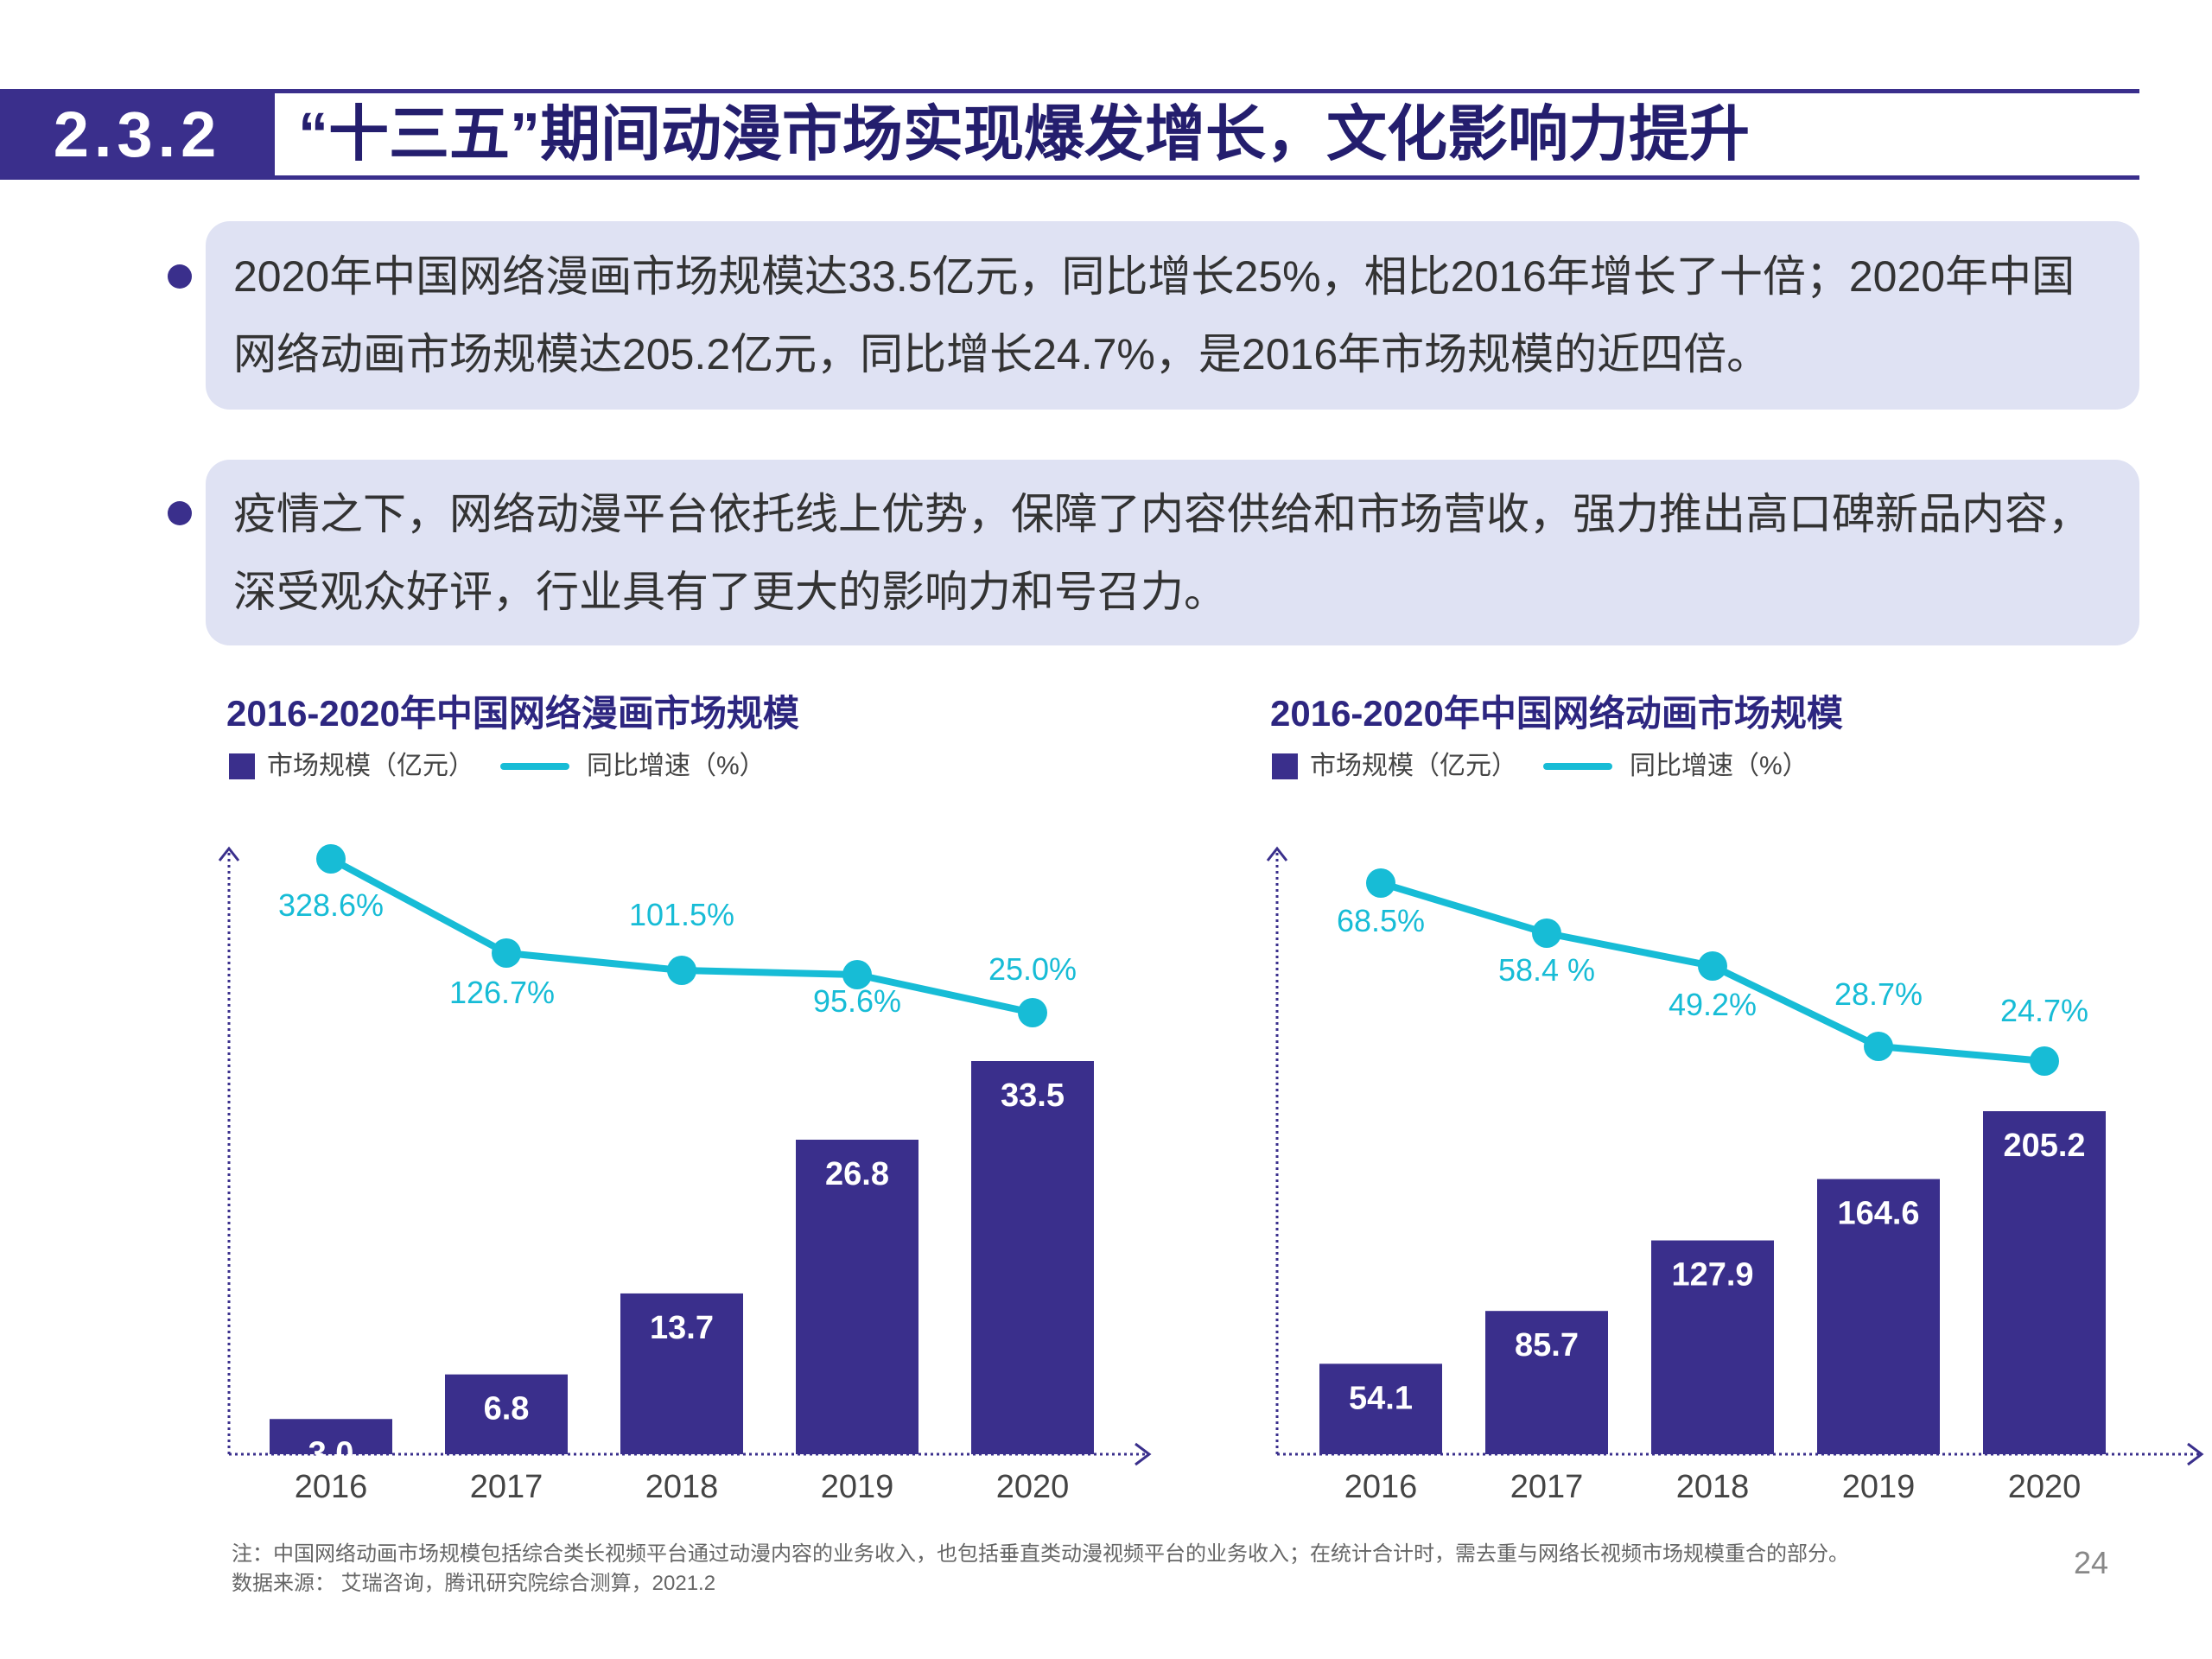 Image resolution: width=2212 pixels, height=1659 pixels. What do you see at coordinates (1546, 970) in the screenshot?
I see `growth-value-label: 58.4 %` at bounding box center [1546, 970].